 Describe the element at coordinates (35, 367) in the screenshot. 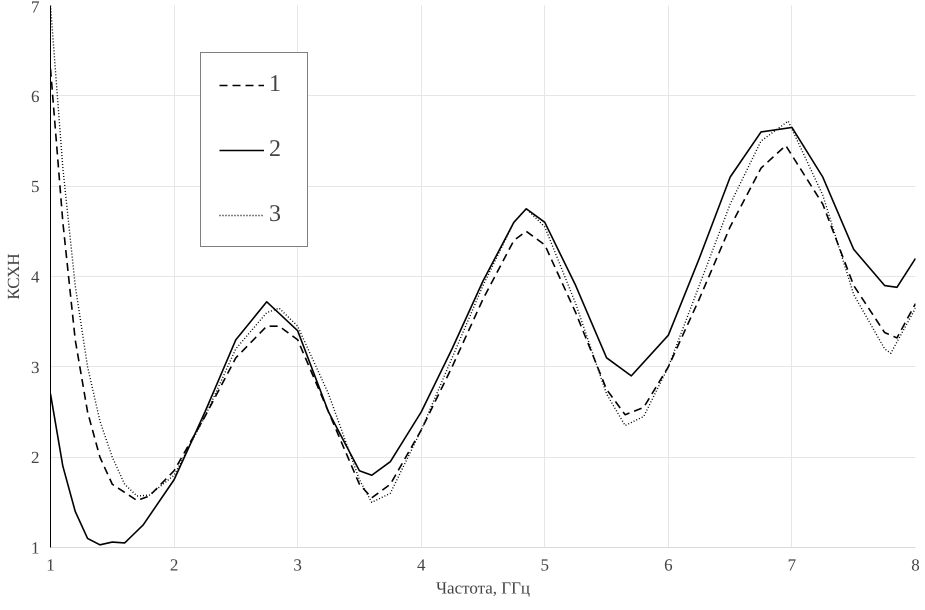

I see `y-tick-label: 3` at that location.